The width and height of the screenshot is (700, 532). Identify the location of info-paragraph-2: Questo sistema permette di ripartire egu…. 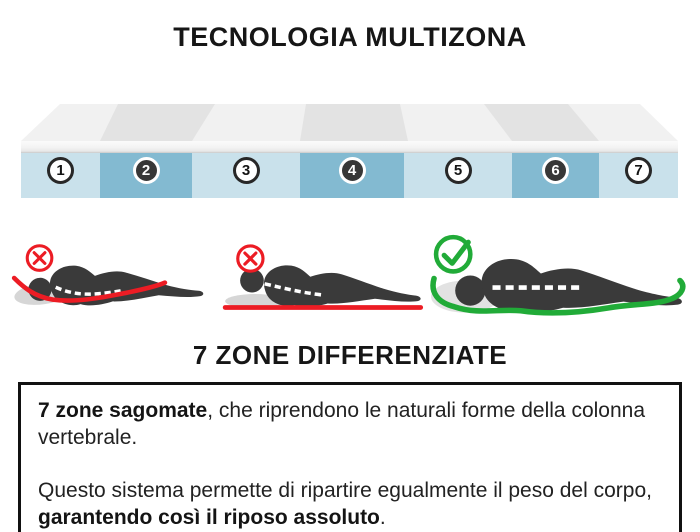
(350, 504).